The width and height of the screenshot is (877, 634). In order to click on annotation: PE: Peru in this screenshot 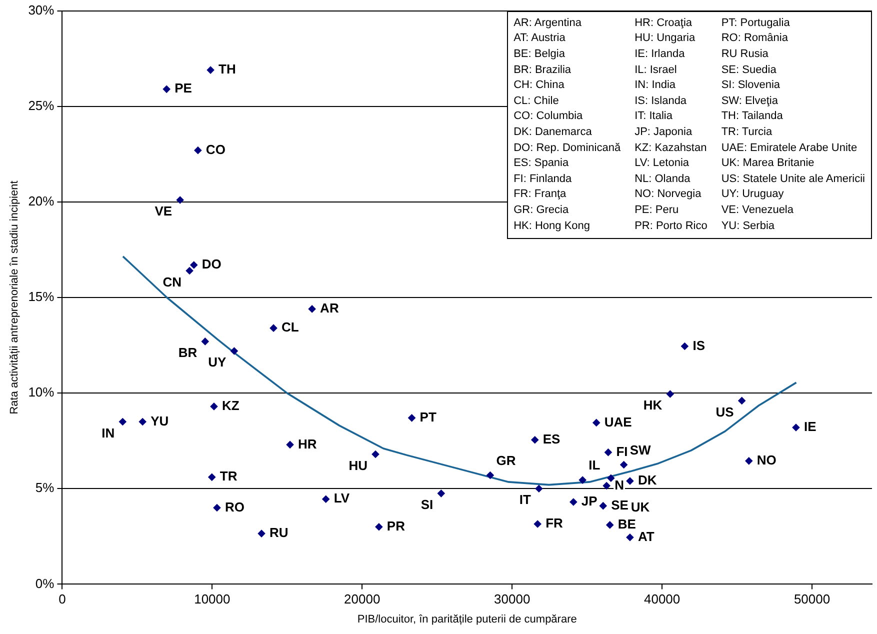, I will do `click(657, 210)`.